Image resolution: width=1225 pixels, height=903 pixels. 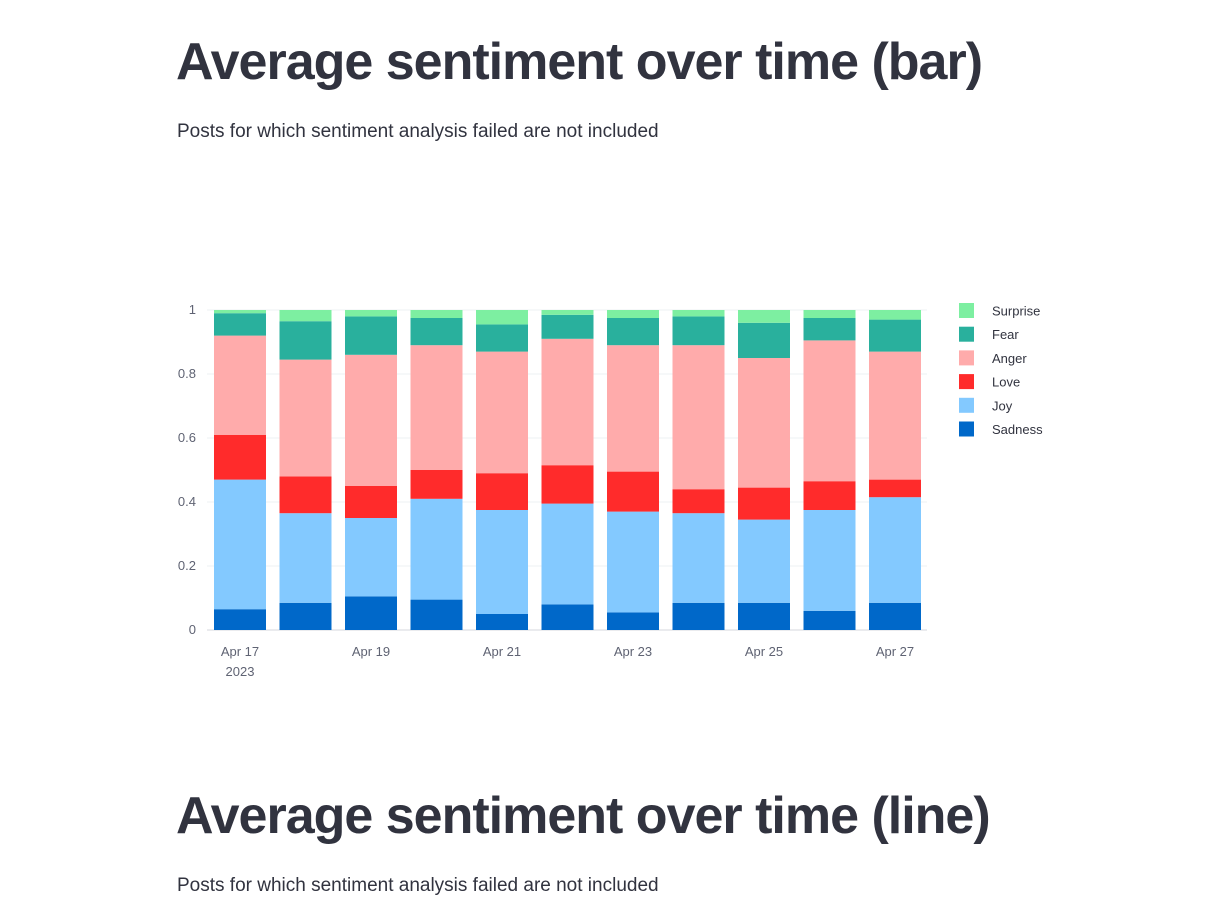 What do you see at coordinates (371, 651) in the screenshot?
I see `x-tick-label: Apr 19` at bounding box center [371, 651].